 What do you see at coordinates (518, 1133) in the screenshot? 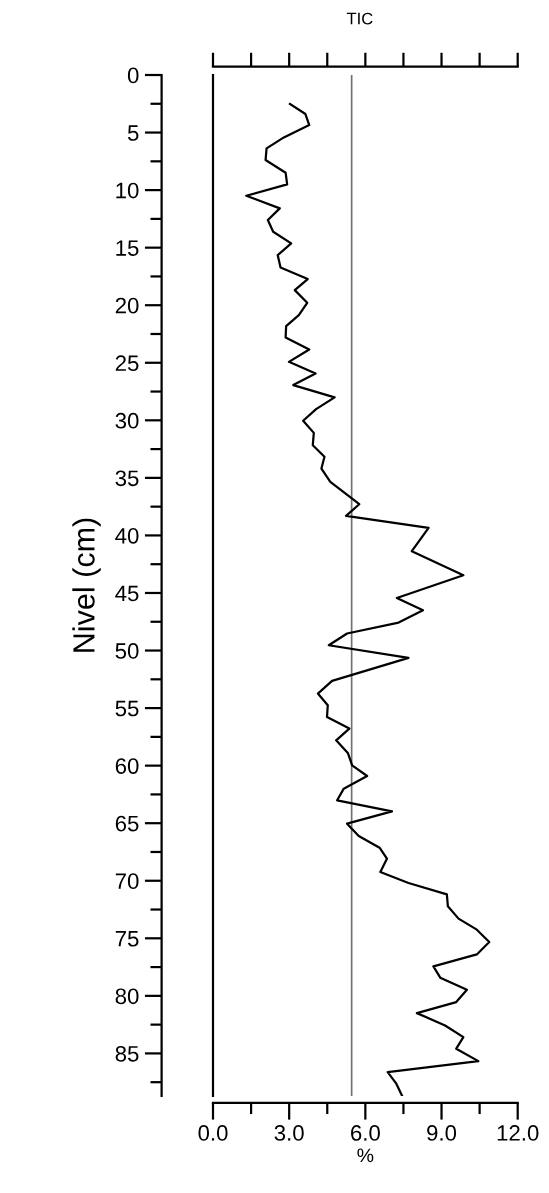
I see `x-tick-label: 12.0` at bounding box center [518, 1133].